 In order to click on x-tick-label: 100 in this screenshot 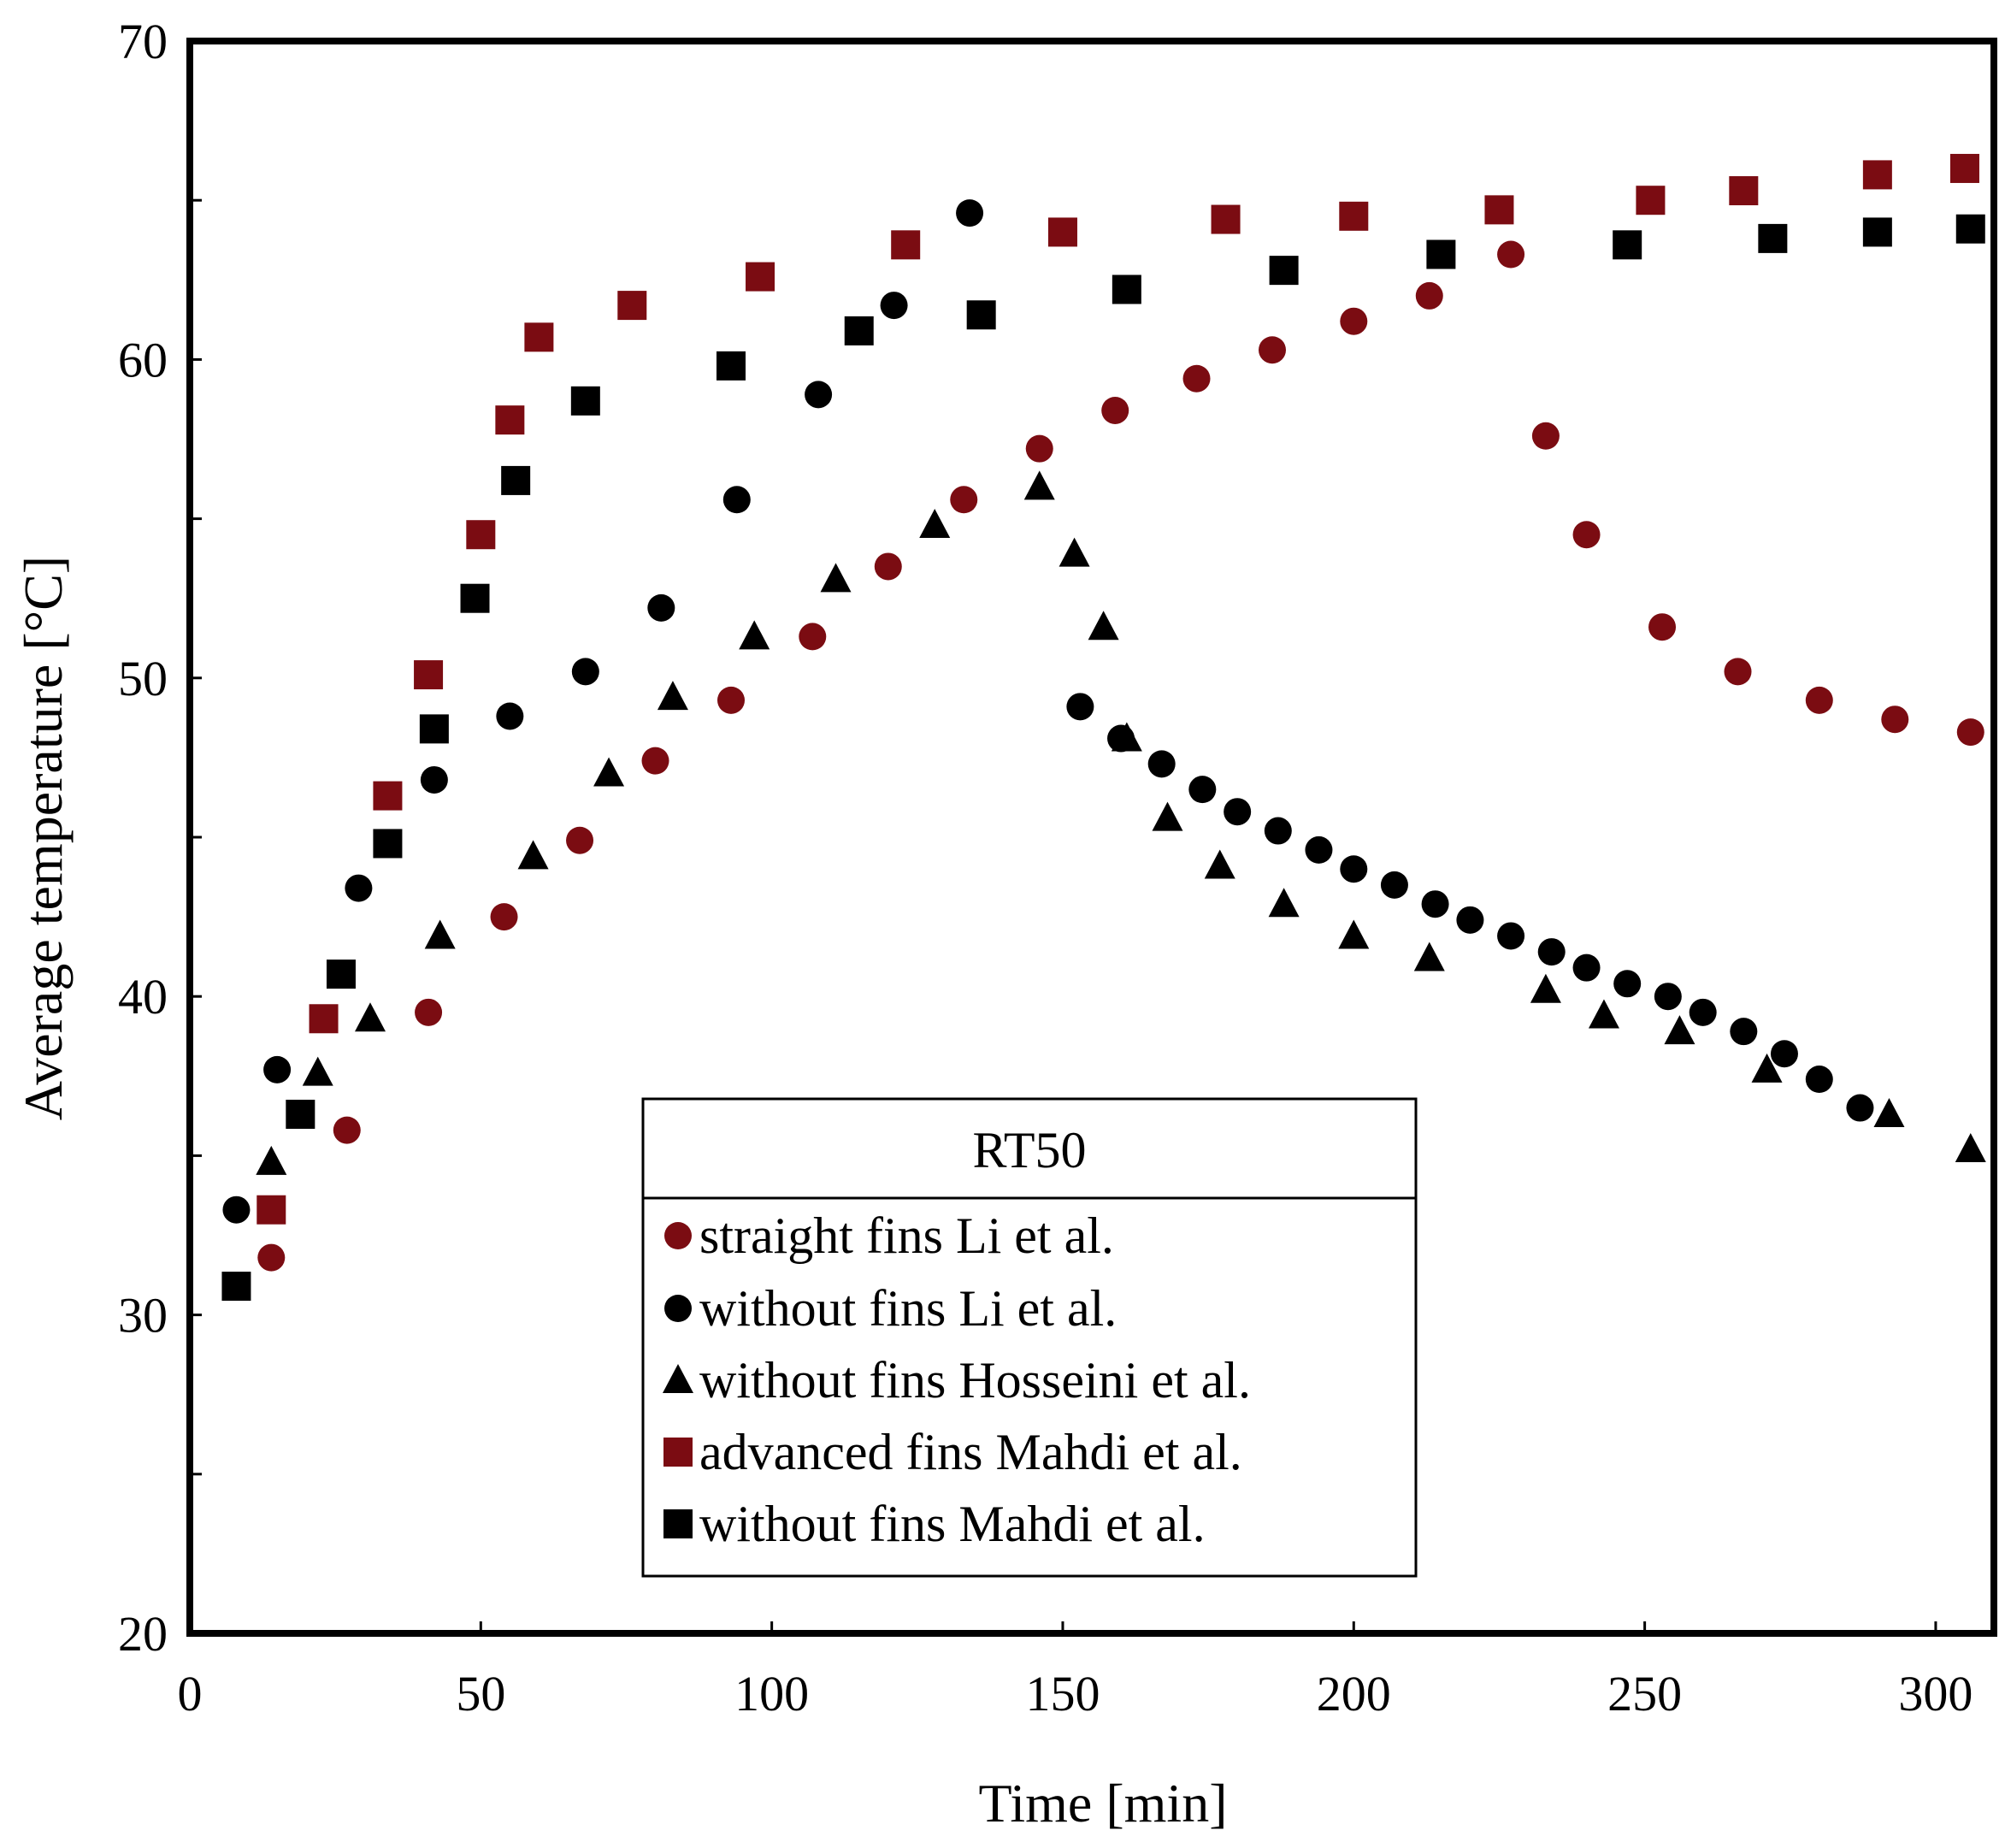, I will do `click(772, 1693)`.